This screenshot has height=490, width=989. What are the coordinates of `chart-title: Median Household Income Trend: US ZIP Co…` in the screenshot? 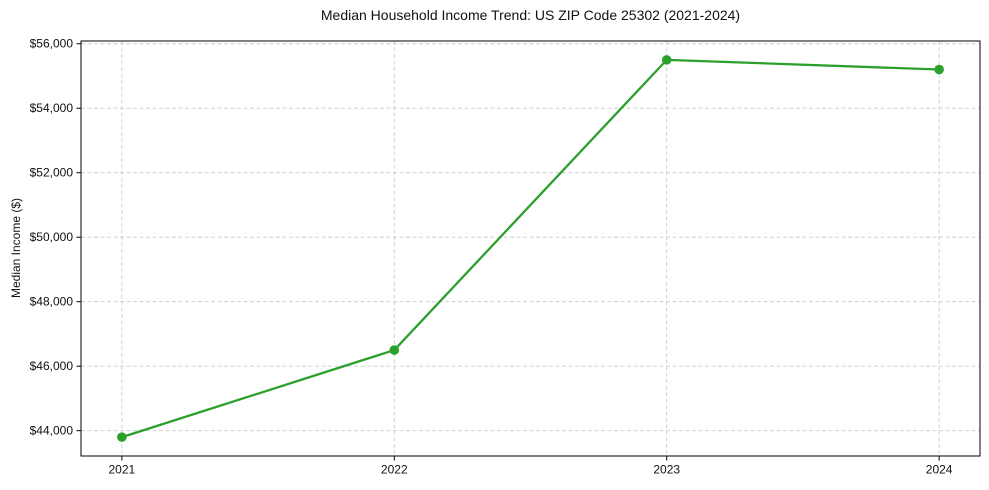 It's located at (530, 15).